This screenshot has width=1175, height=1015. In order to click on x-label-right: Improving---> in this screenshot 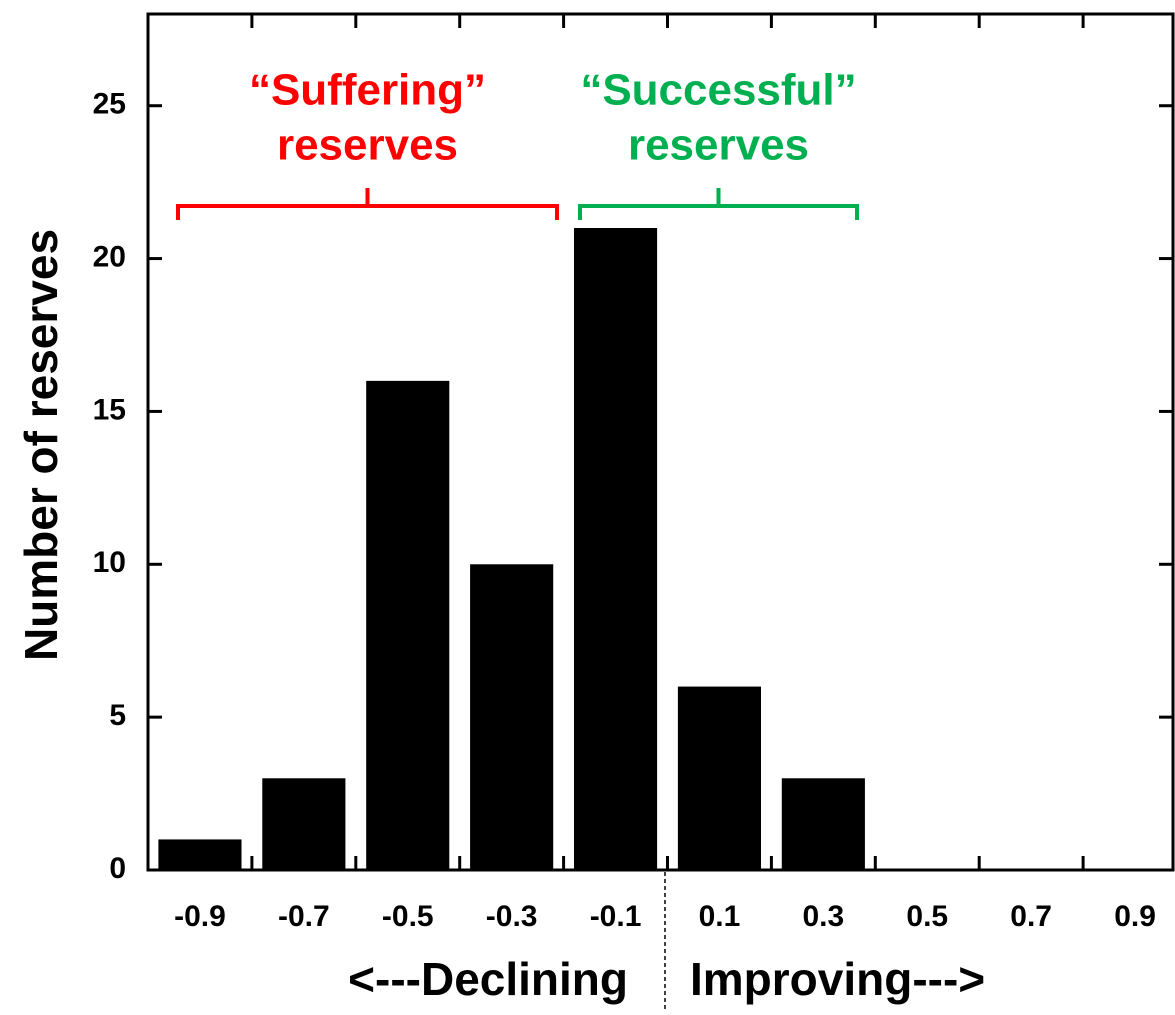, I will do `click(837, 979)`.